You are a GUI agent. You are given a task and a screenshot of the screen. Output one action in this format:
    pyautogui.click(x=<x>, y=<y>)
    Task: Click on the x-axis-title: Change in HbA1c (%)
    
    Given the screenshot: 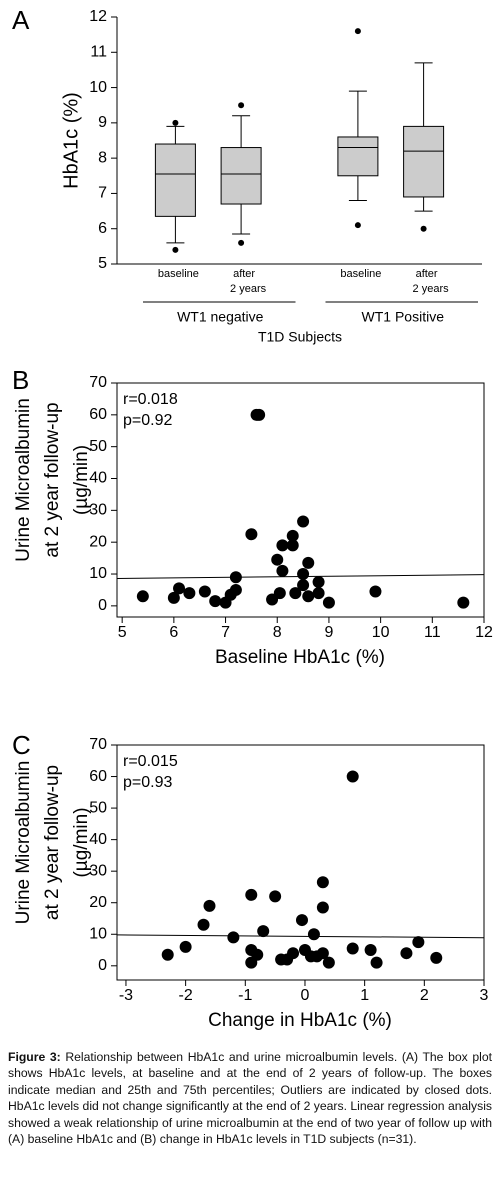 What is the action you would take?
    pyautogui.click(x=300, y=1020)
    